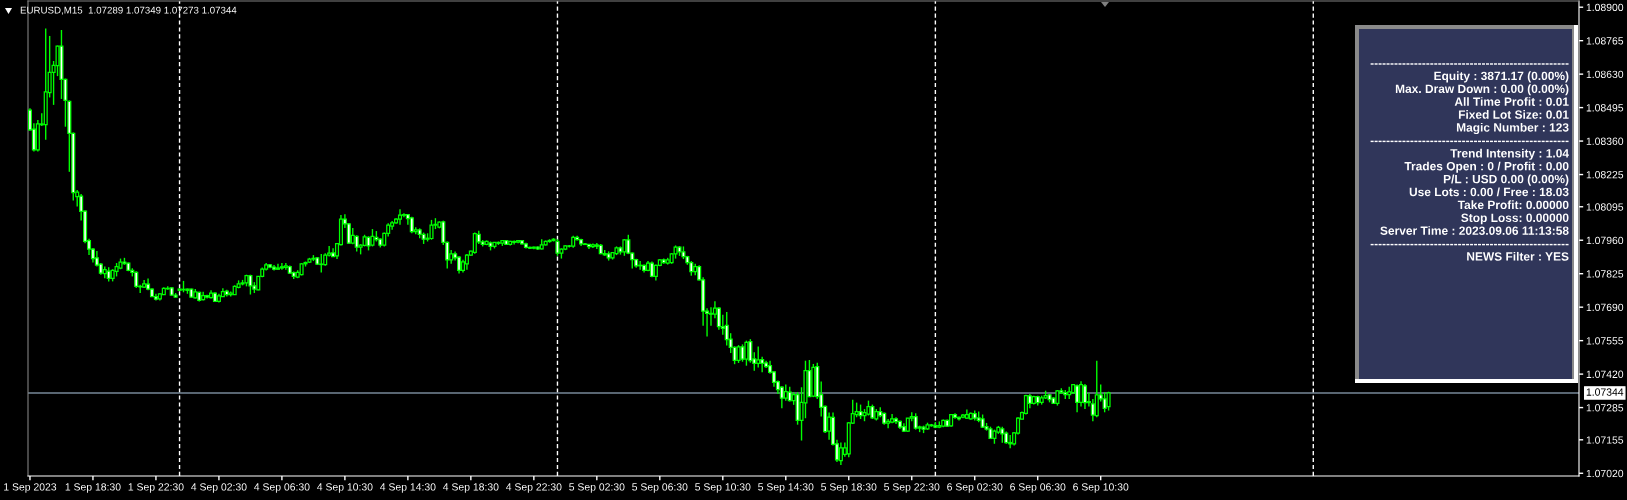  What do you see at coordinates (1605, 440) in the screenshot?
I see `y-tick-label: 1.07155` at bounding box center [1605, 440].